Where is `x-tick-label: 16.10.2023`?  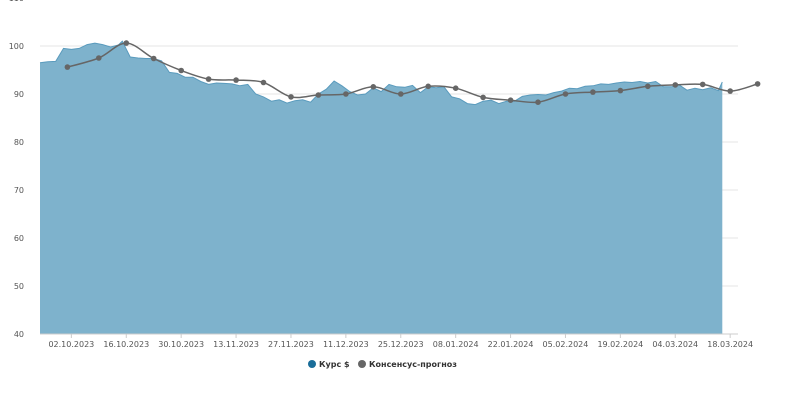
x-tick-label: 16.10.2023 is located at coordinates (126, 344).